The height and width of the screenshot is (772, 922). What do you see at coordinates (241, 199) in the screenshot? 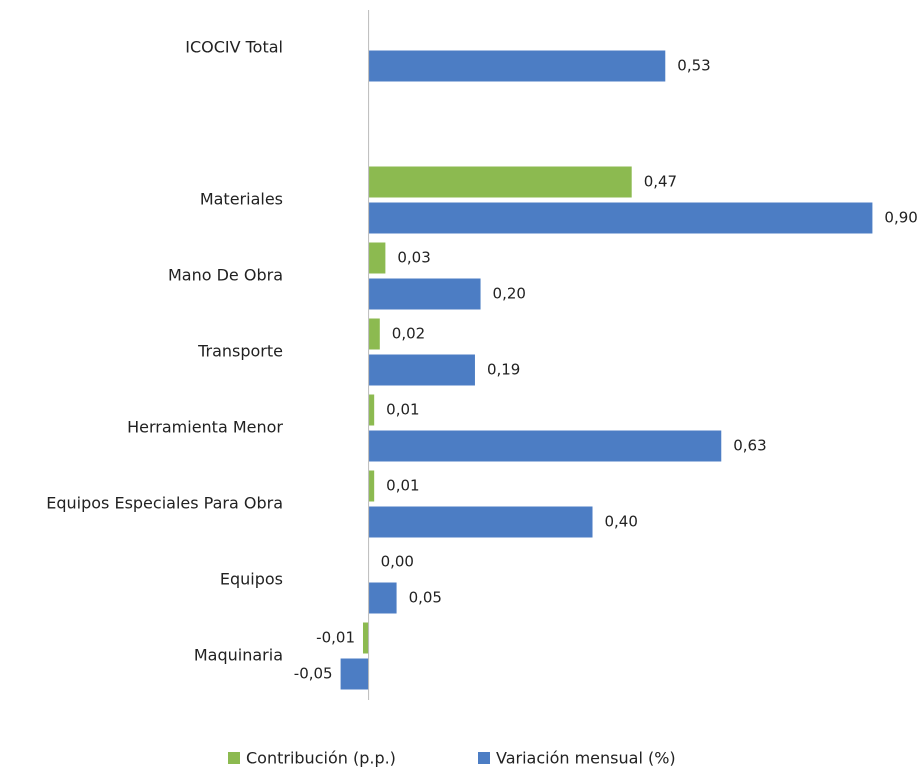
I see `category-label: Materiales` at bounding box center [241, 199].